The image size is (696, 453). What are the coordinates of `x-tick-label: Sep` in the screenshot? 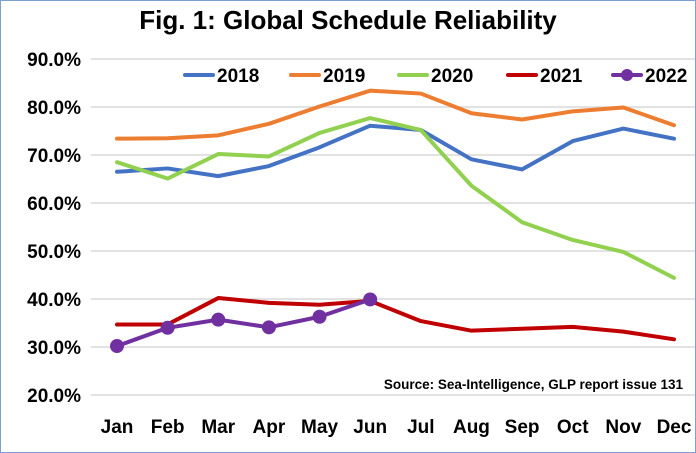 It's located at (522, 427).